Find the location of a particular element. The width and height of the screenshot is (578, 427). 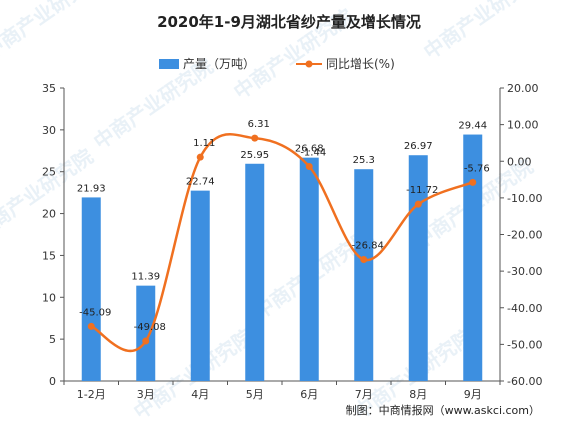

bar-value-label: 21.93 is located at coordinates (91, 188).